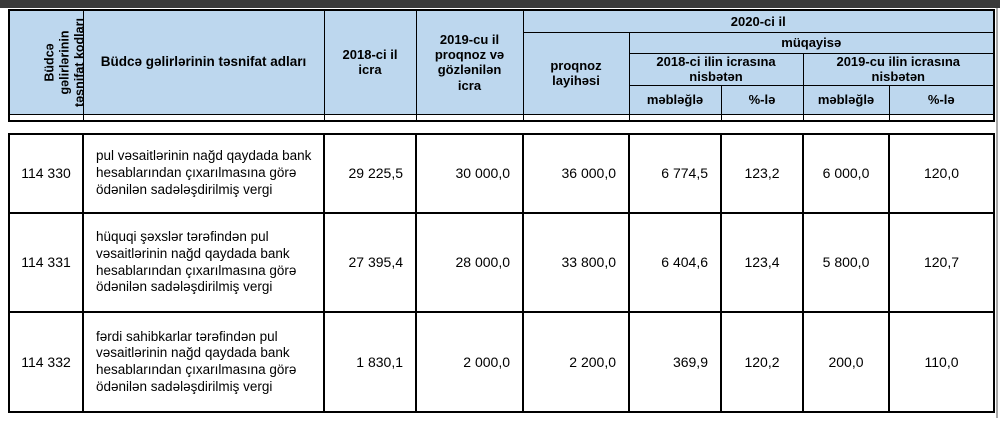 Image resolution: width=1000 pixels, height=427 pixels. I want to click on header-code-column: Büdcə gəlirlərinin təsnifat kodları, so click(47, 62).